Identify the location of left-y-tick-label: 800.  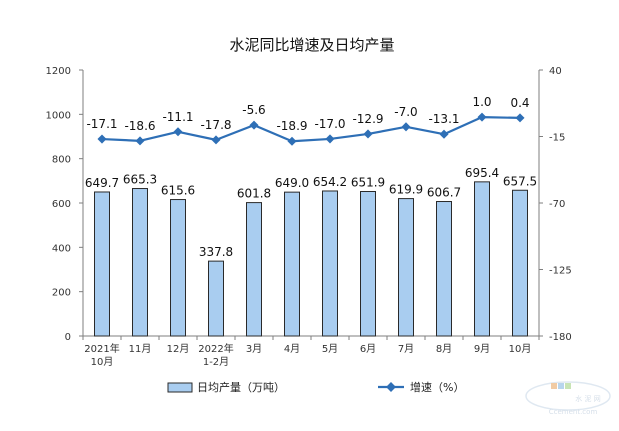
(61, 160).